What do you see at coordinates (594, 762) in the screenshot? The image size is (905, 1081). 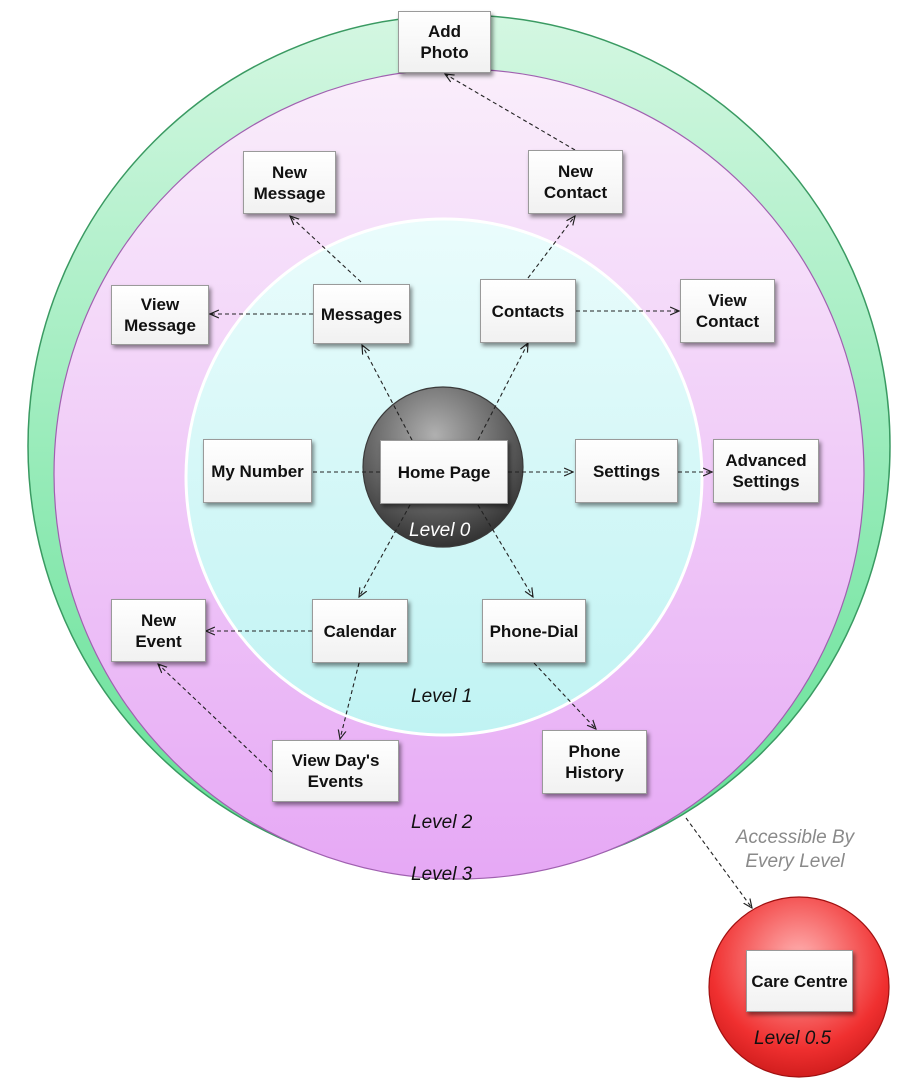 I see `phone-history-node: Phone History` at bounding box center [594, 762].